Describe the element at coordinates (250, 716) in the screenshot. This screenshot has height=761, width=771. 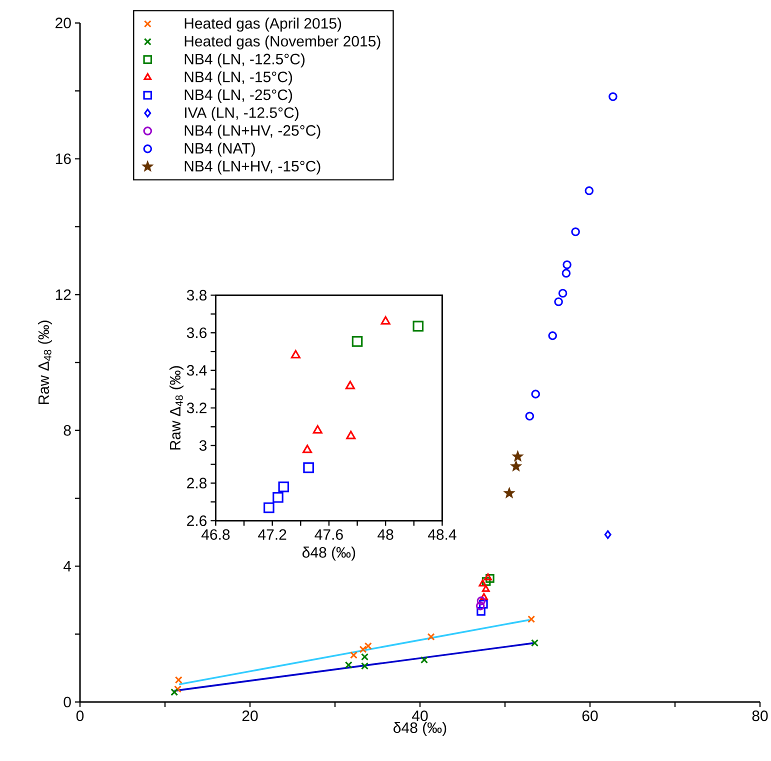
I see `x-tick-label: 20` at that location.